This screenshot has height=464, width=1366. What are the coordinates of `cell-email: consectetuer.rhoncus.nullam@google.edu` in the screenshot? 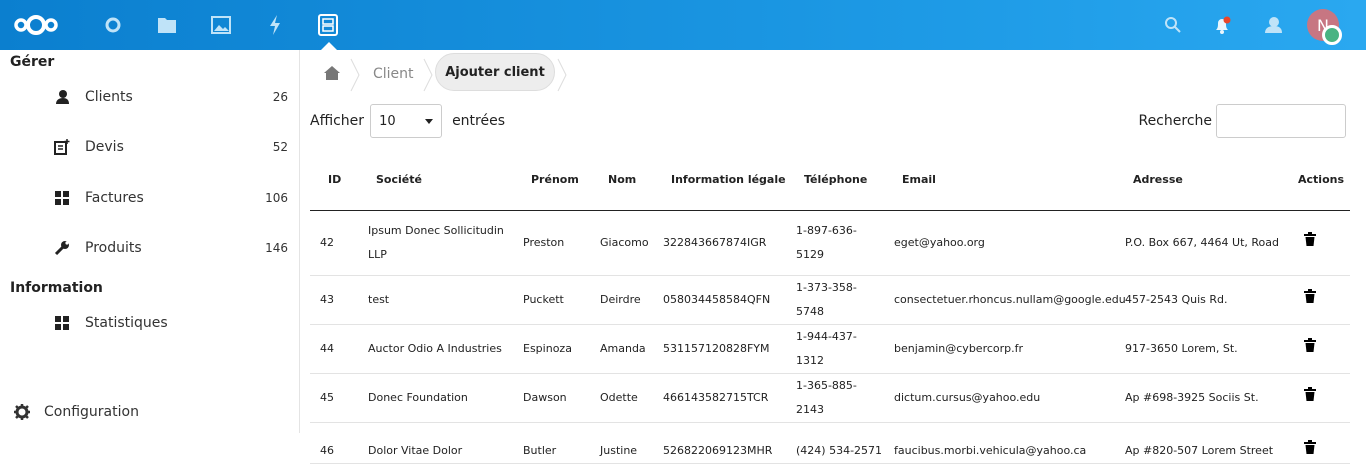 It's located at (1005, 300).